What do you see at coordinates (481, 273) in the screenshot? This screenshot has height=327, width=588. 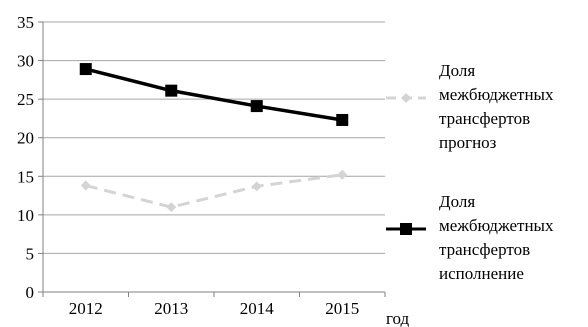 I see `legend-label: исполнение` at bounding box center [481, 273].